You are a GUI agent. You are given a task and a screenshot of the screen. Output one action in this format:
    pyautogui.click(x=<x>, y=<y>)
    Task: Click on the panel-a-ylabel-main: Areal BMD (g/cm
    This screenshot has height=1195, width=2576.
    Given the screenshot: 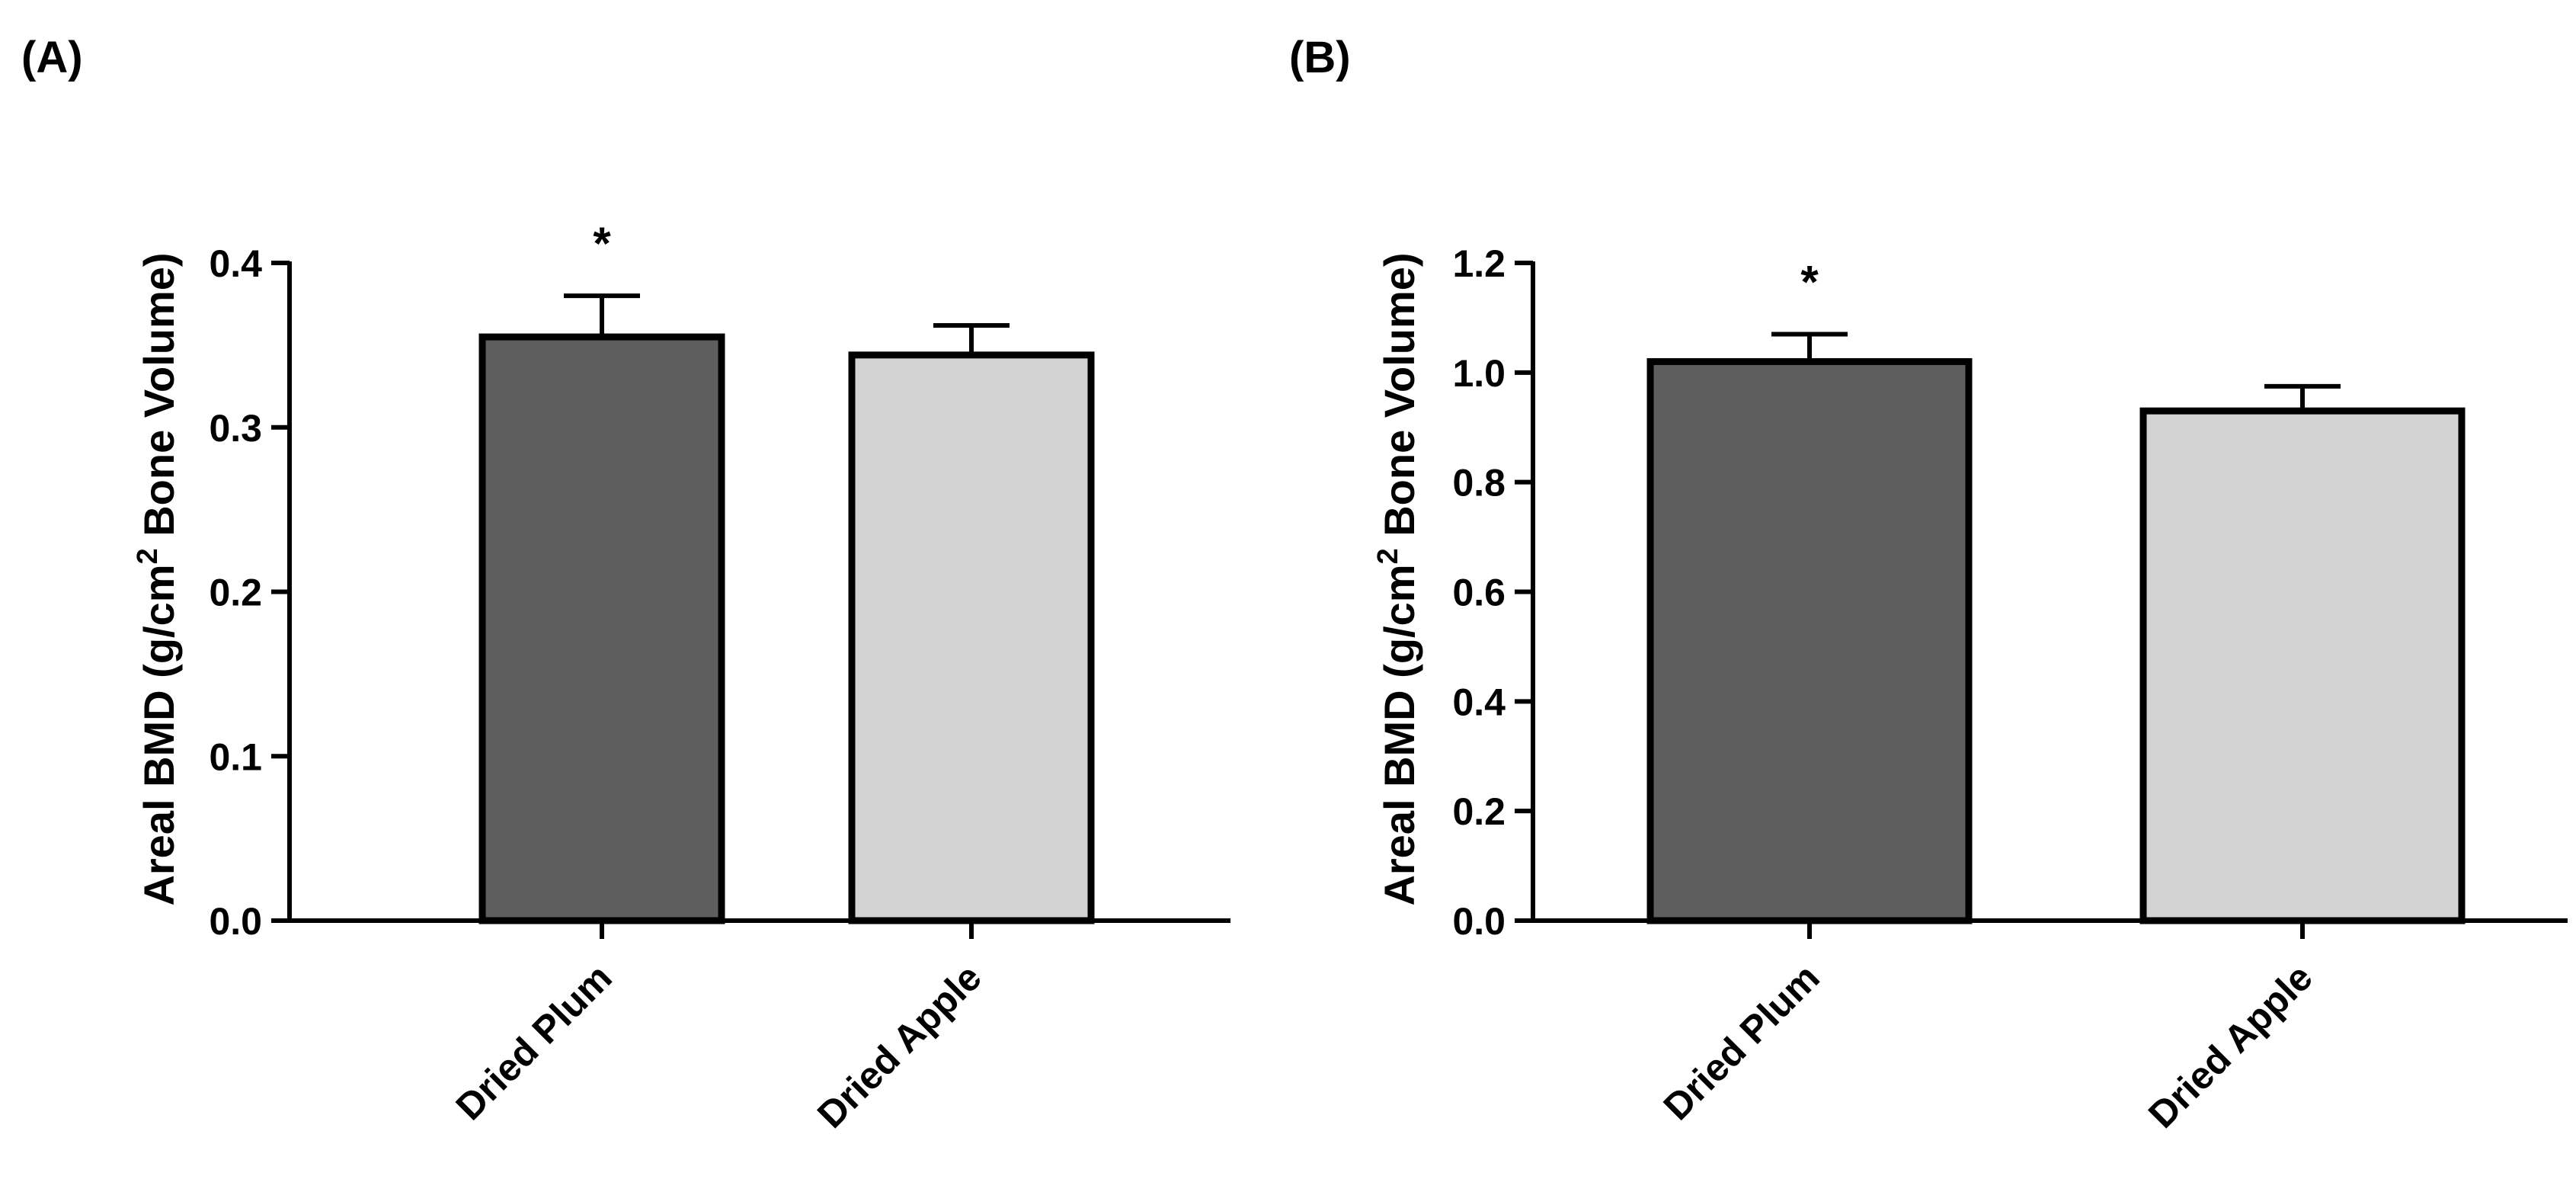 What is the action you would take?
    pyautogui.click(x=159, y=734)
    